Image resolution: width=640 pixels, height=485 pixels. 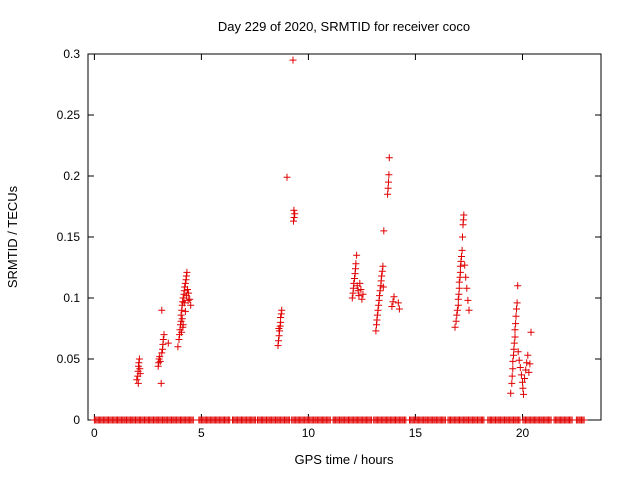 I want to click on x-tick-label: 5, so click(x=201, y=433).